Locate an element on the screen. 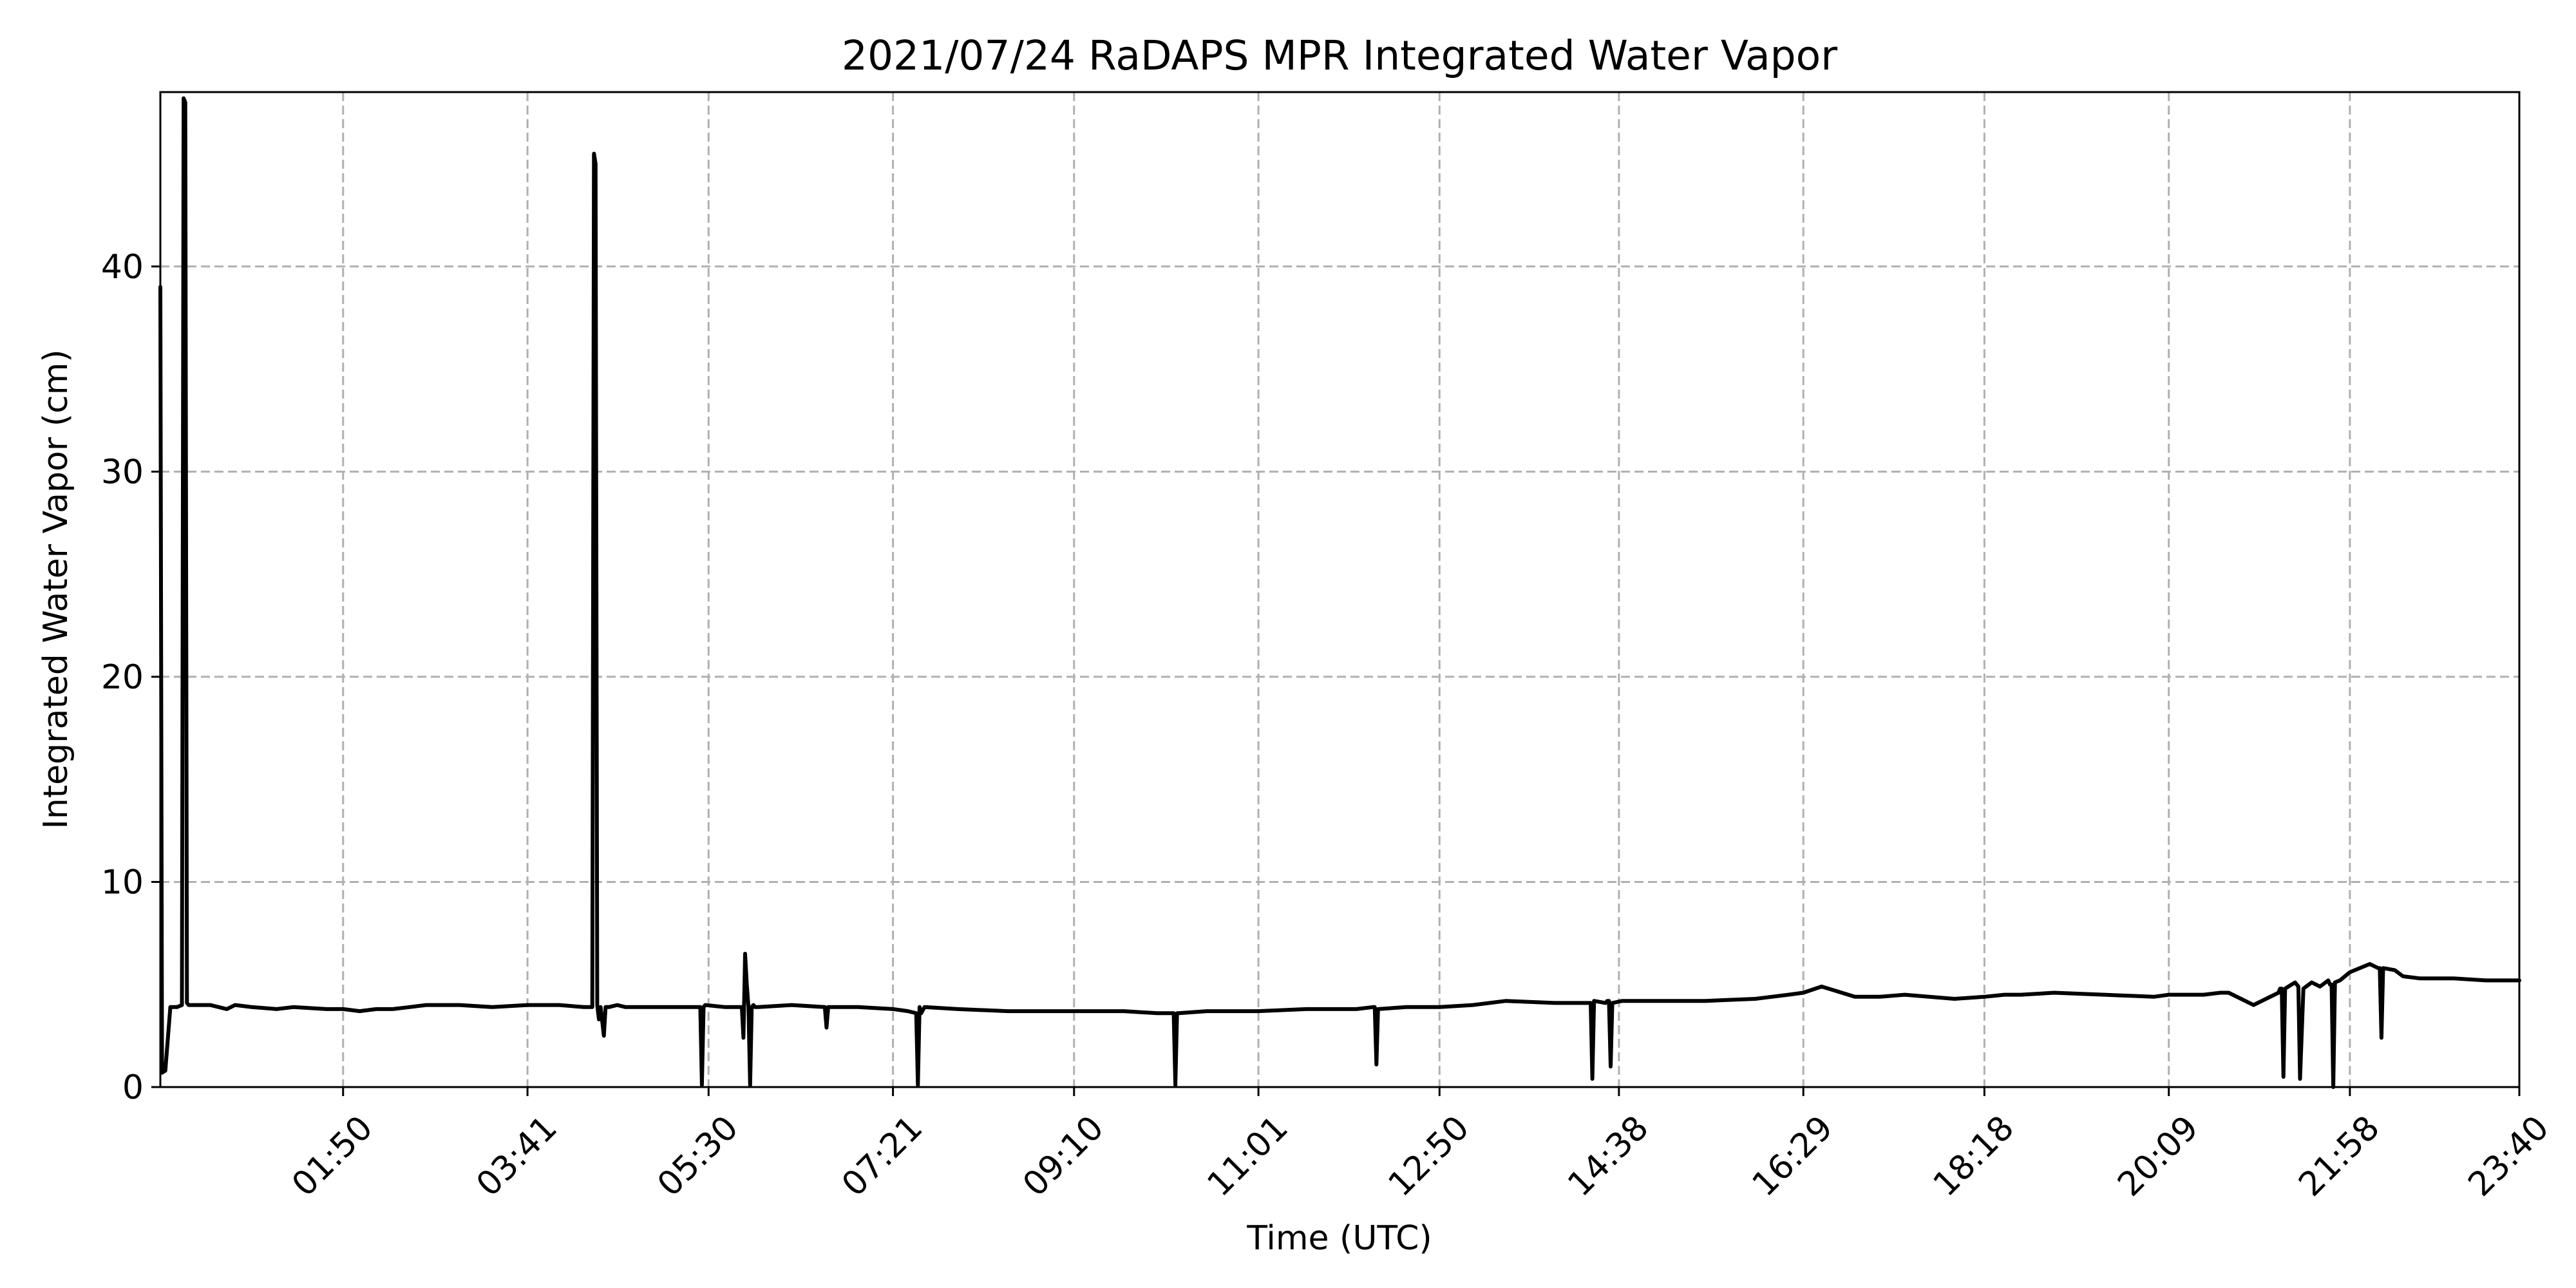 The width and height of the screenshot is (2576, 1288). x-axis-label: Time (UTC) is located at coordinates (1339, 1238).